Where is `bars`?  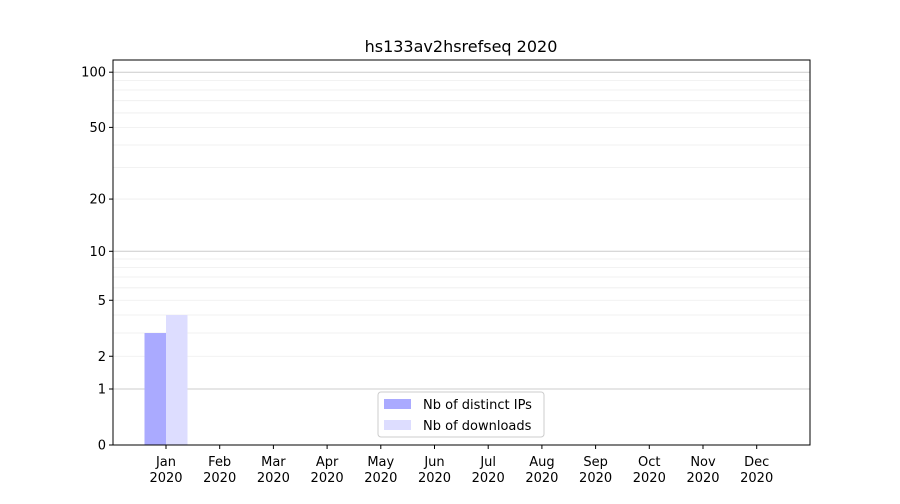
bars is located at coordinates (166, 379).